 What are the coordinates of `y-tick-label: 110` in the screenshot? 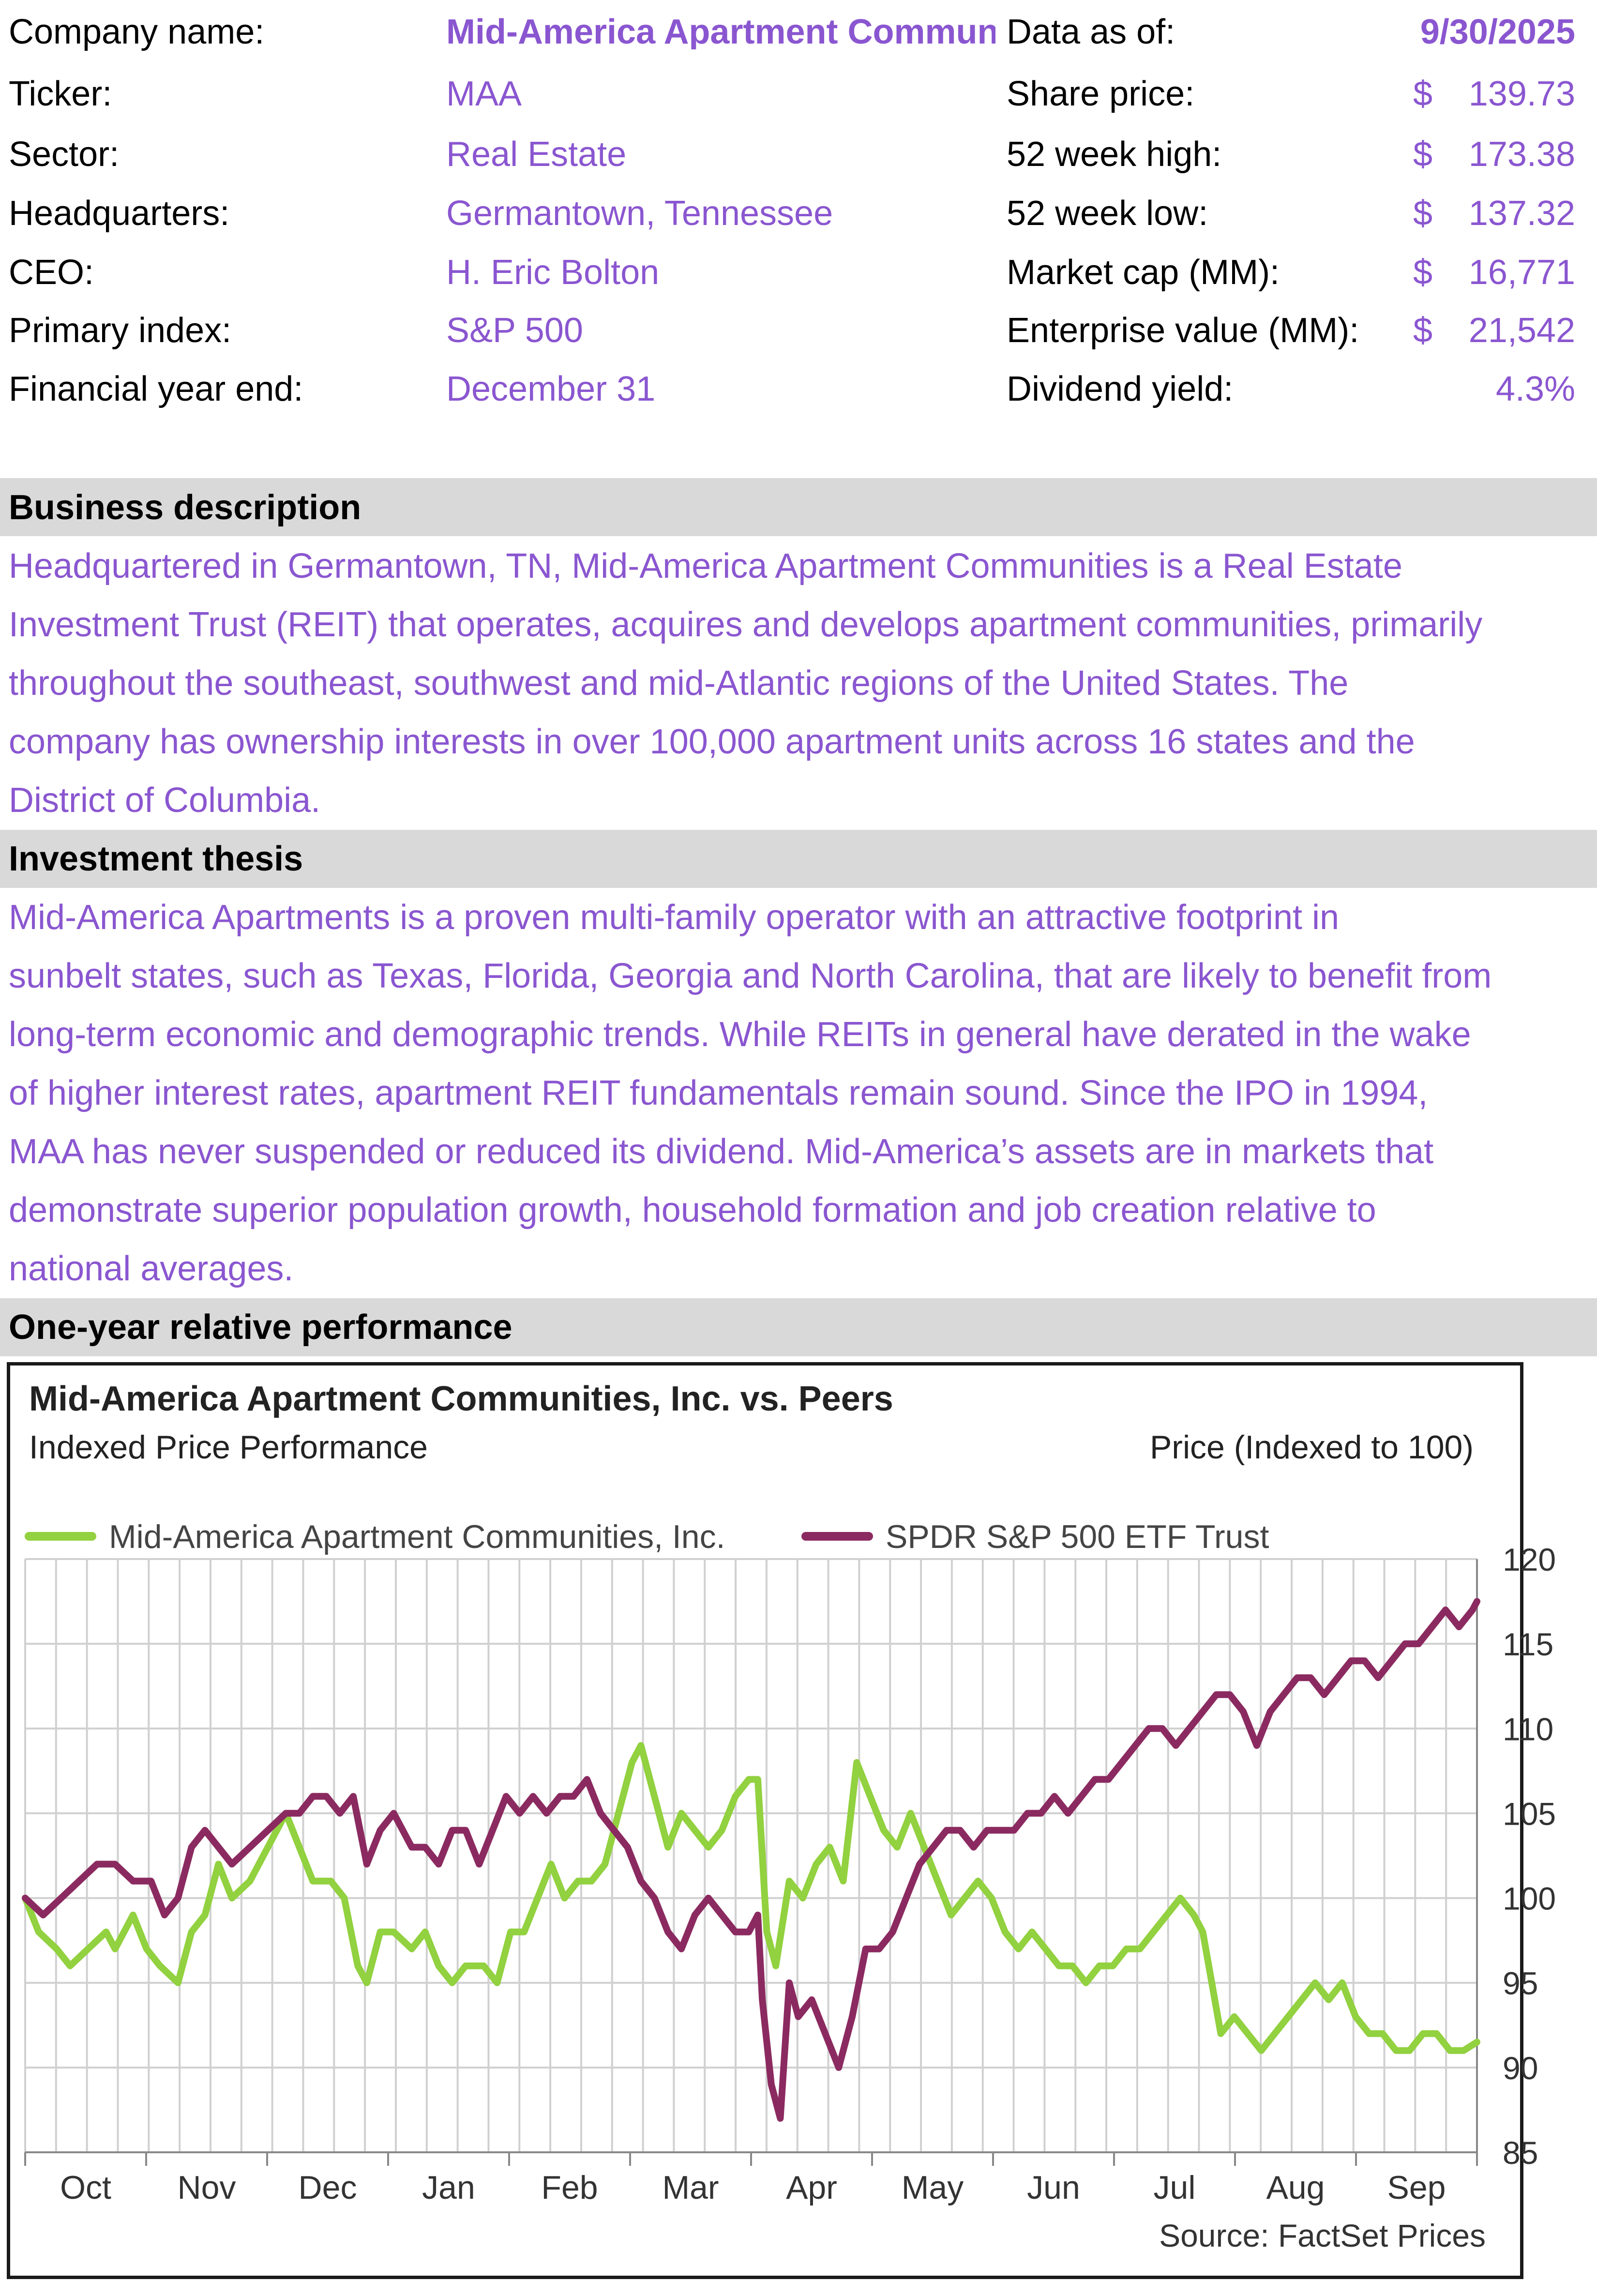 It's located at (1528, 1729).